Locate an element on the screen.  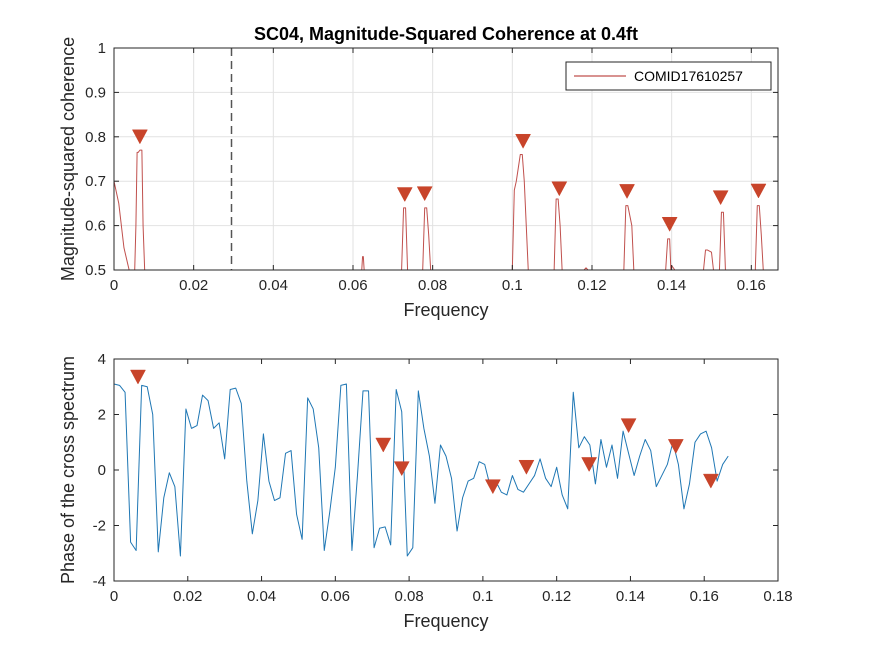
phase-xlabel: Frequency is located at coordinates (445, 621).